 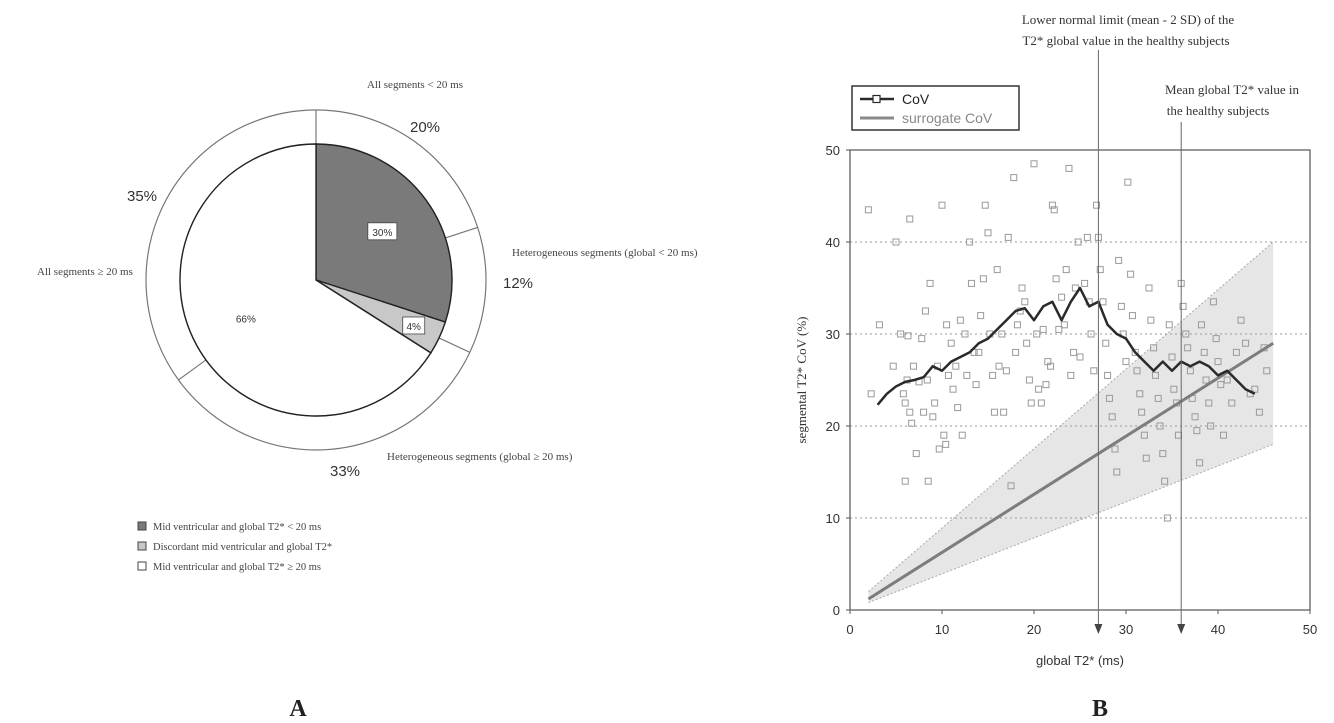 What do you see at coordinates (1232, 89) in the screenshot?
I see `annotation-mean-line1: Mean global T2* value in` at bounding box center [1232, 89].